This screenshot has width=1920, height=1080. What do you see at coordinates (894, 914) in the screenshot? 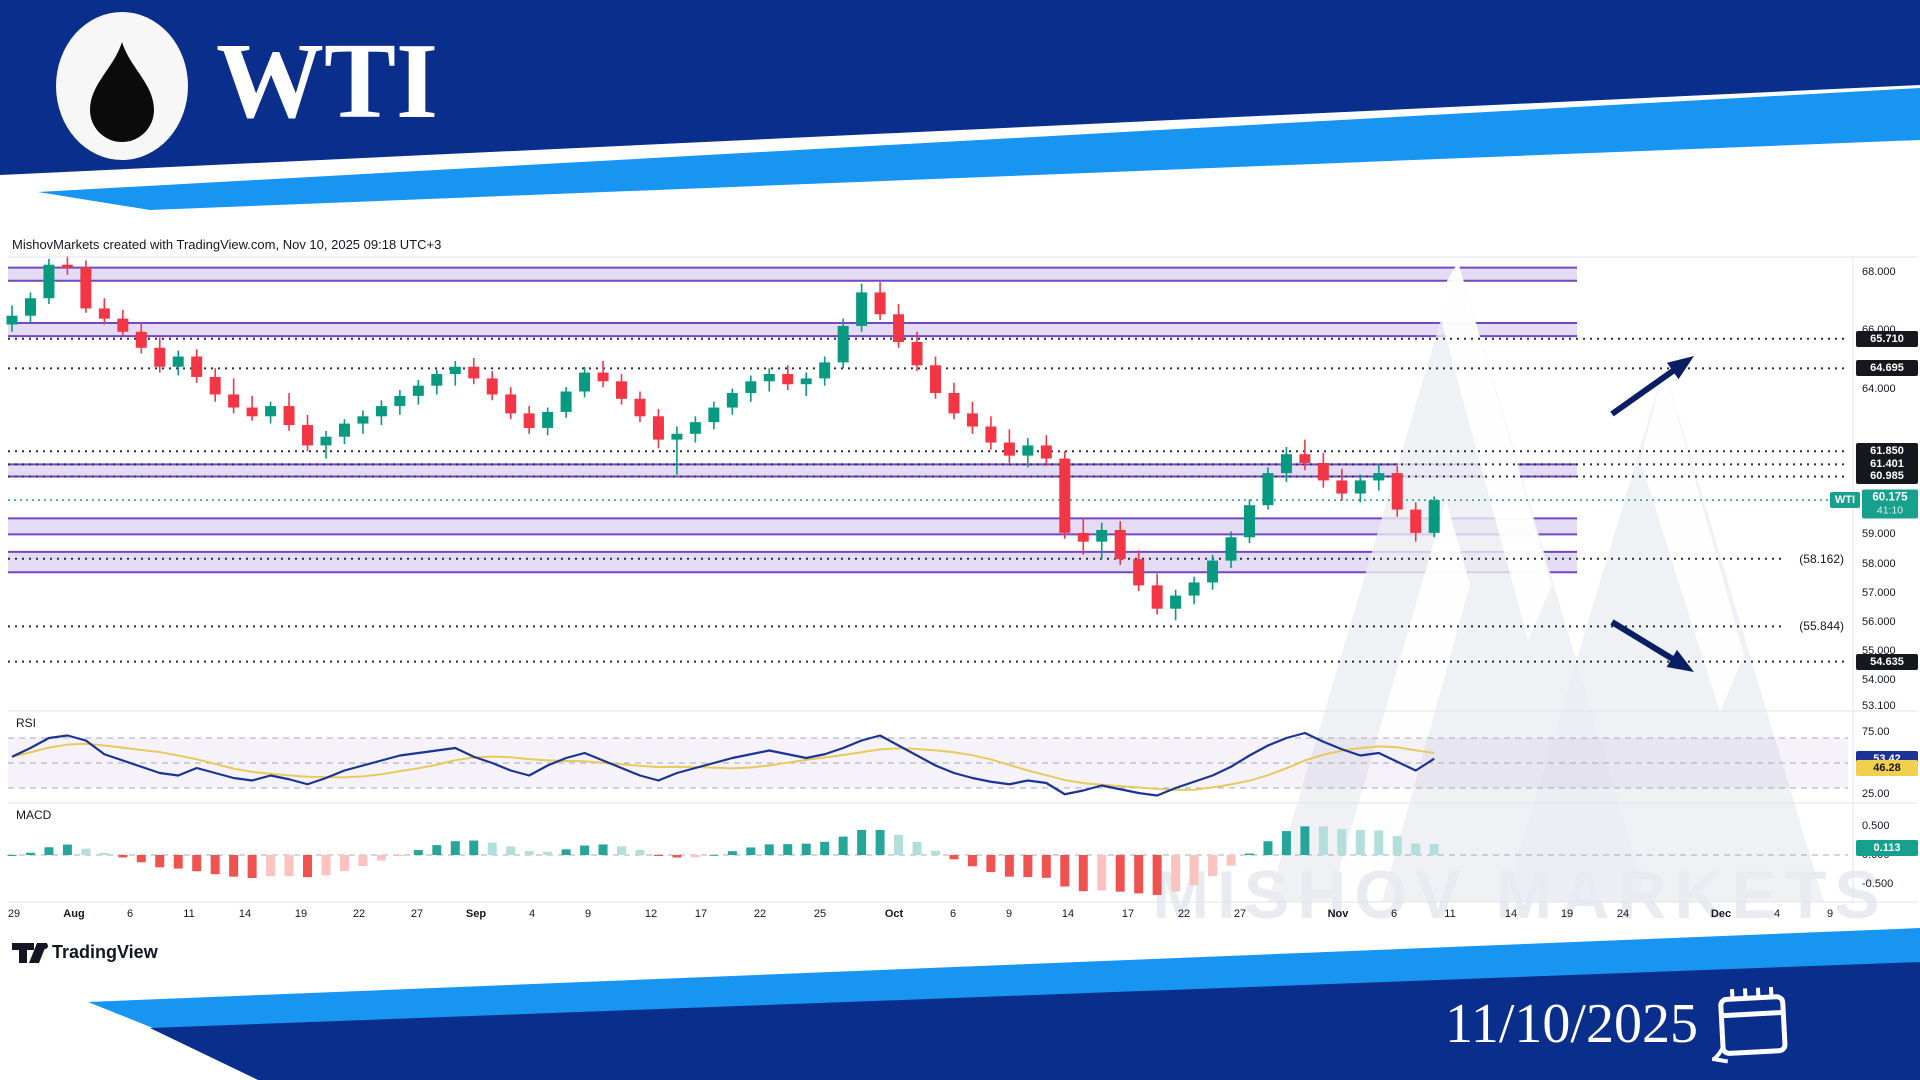
I see `date-axis-label: Oct` at bounding box center [894, 914].